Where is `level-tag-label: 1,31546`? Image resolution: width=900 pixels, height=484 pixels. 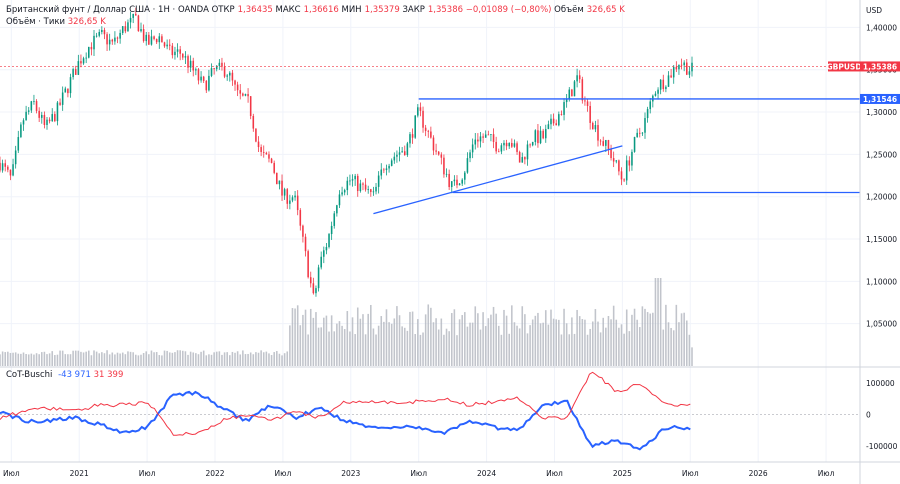 level-tag-label: 1,31546 is located at coordinates (880, 99).